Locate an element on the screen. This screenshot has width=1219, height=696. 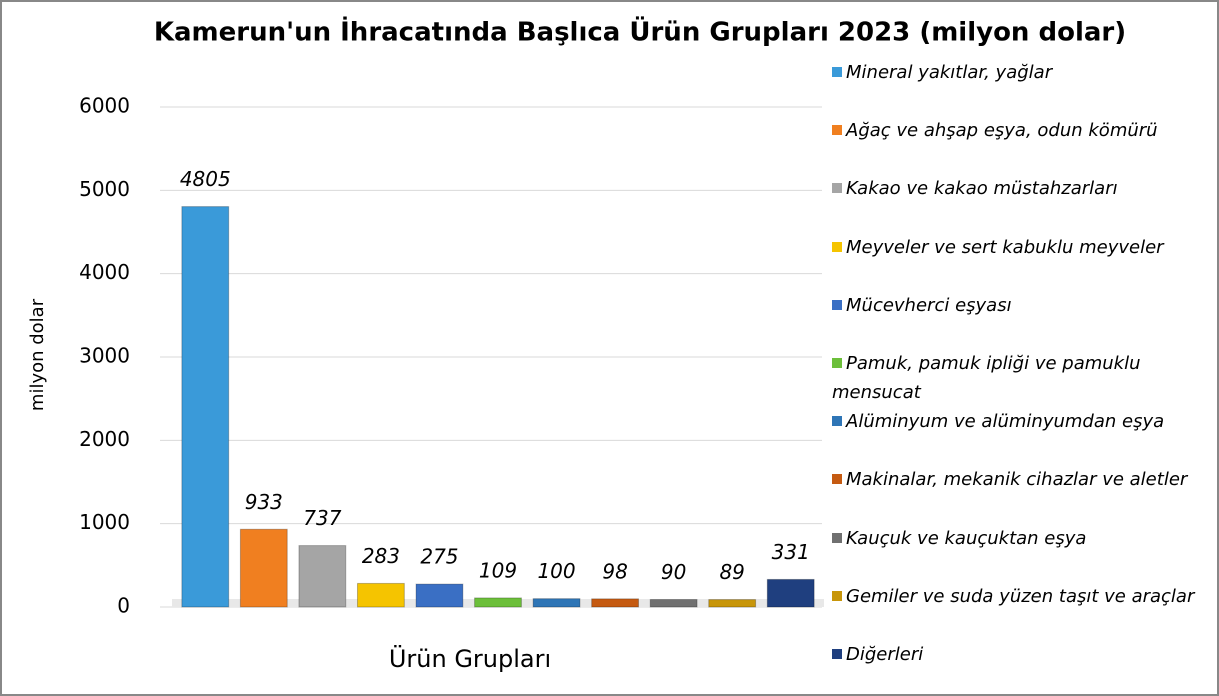
y-tick-label: 5000 is located at coordinates (104, 189).